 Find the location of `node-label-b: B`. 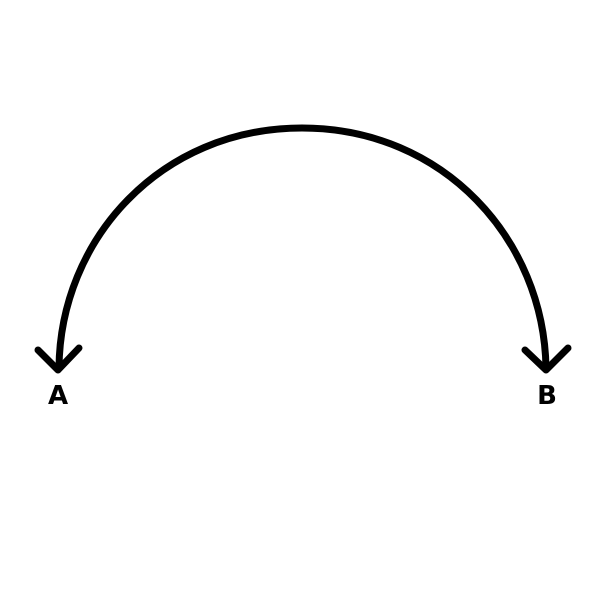

node-label-b: B is located at coordinates (547, 396).